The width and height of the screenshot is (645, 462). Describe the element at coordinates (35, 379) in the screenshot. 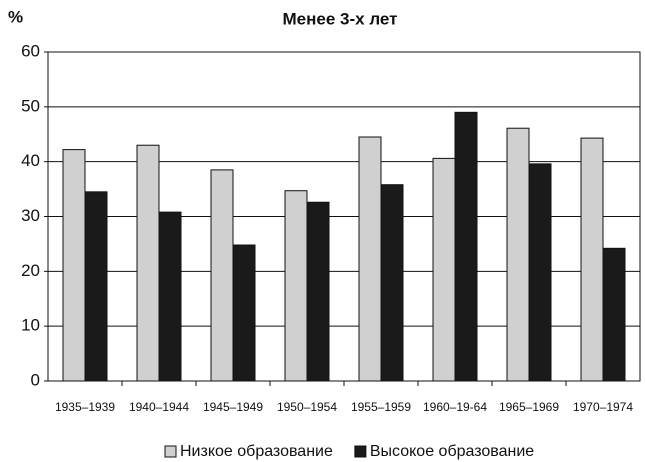

I see `y-tick-label: 0` at that location.